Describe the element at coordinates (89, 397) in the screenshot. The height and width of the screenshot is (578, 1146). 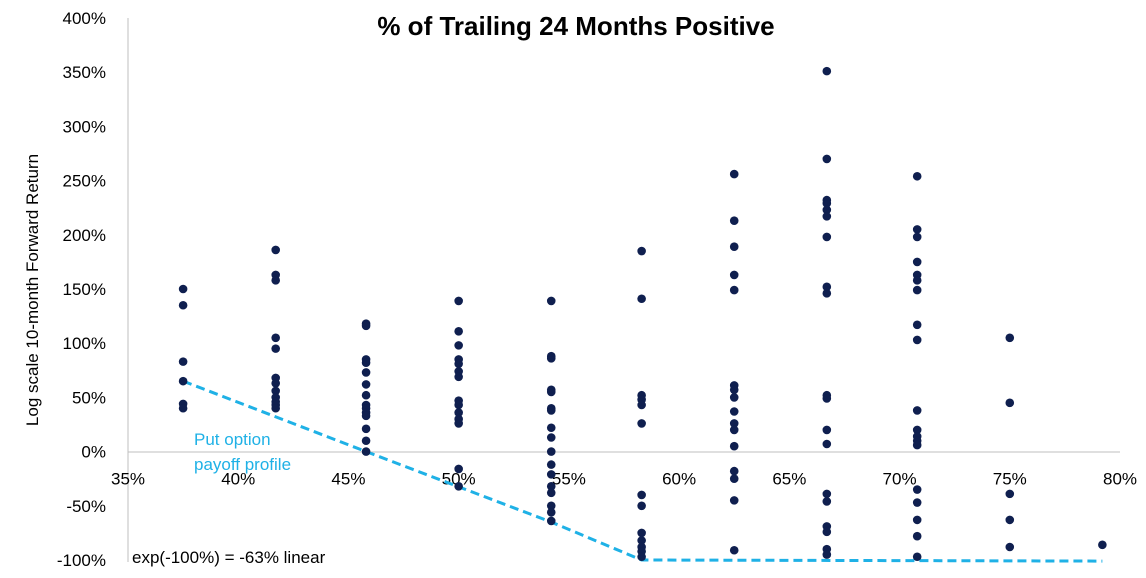
I see `y-tick-label: 50%` at that location.